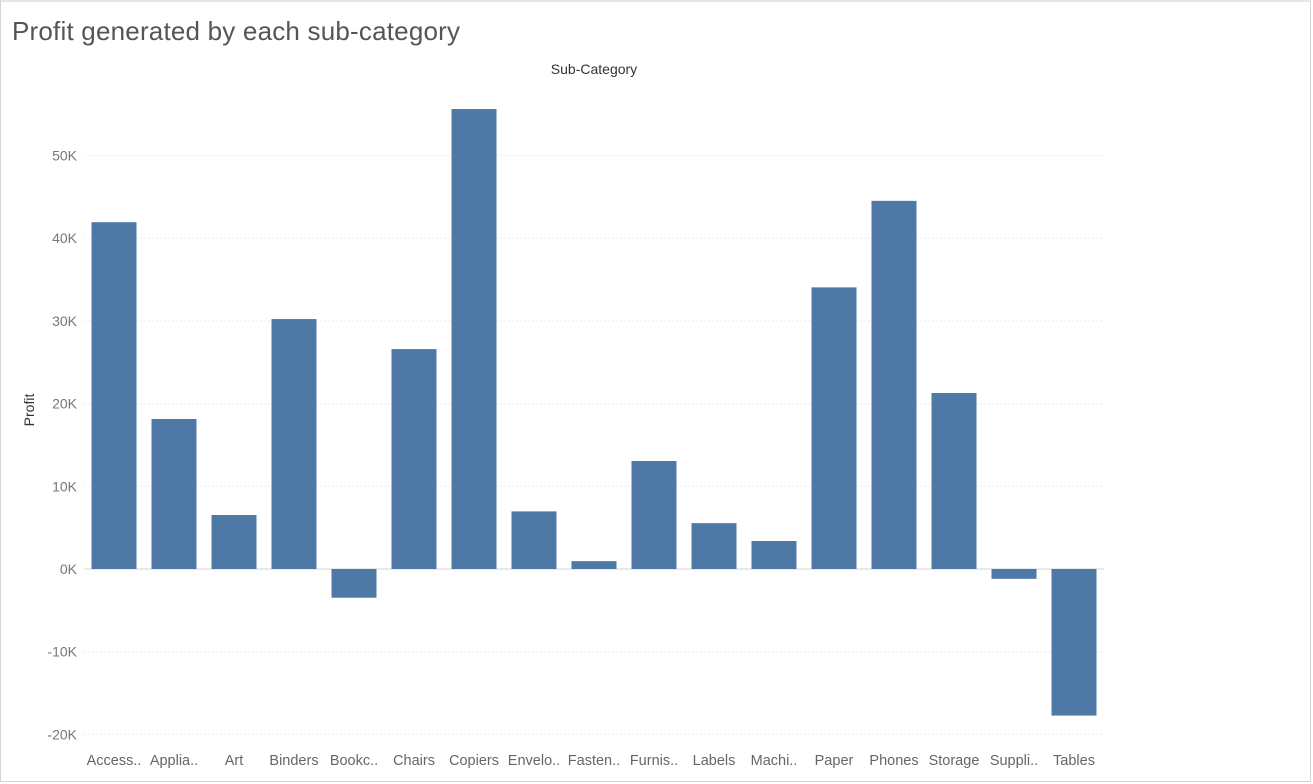 This screenshot has height=784, width=1313. Describe the element at coordinates (174, 493) in the screenshot. I see `bar-applia` at that location.